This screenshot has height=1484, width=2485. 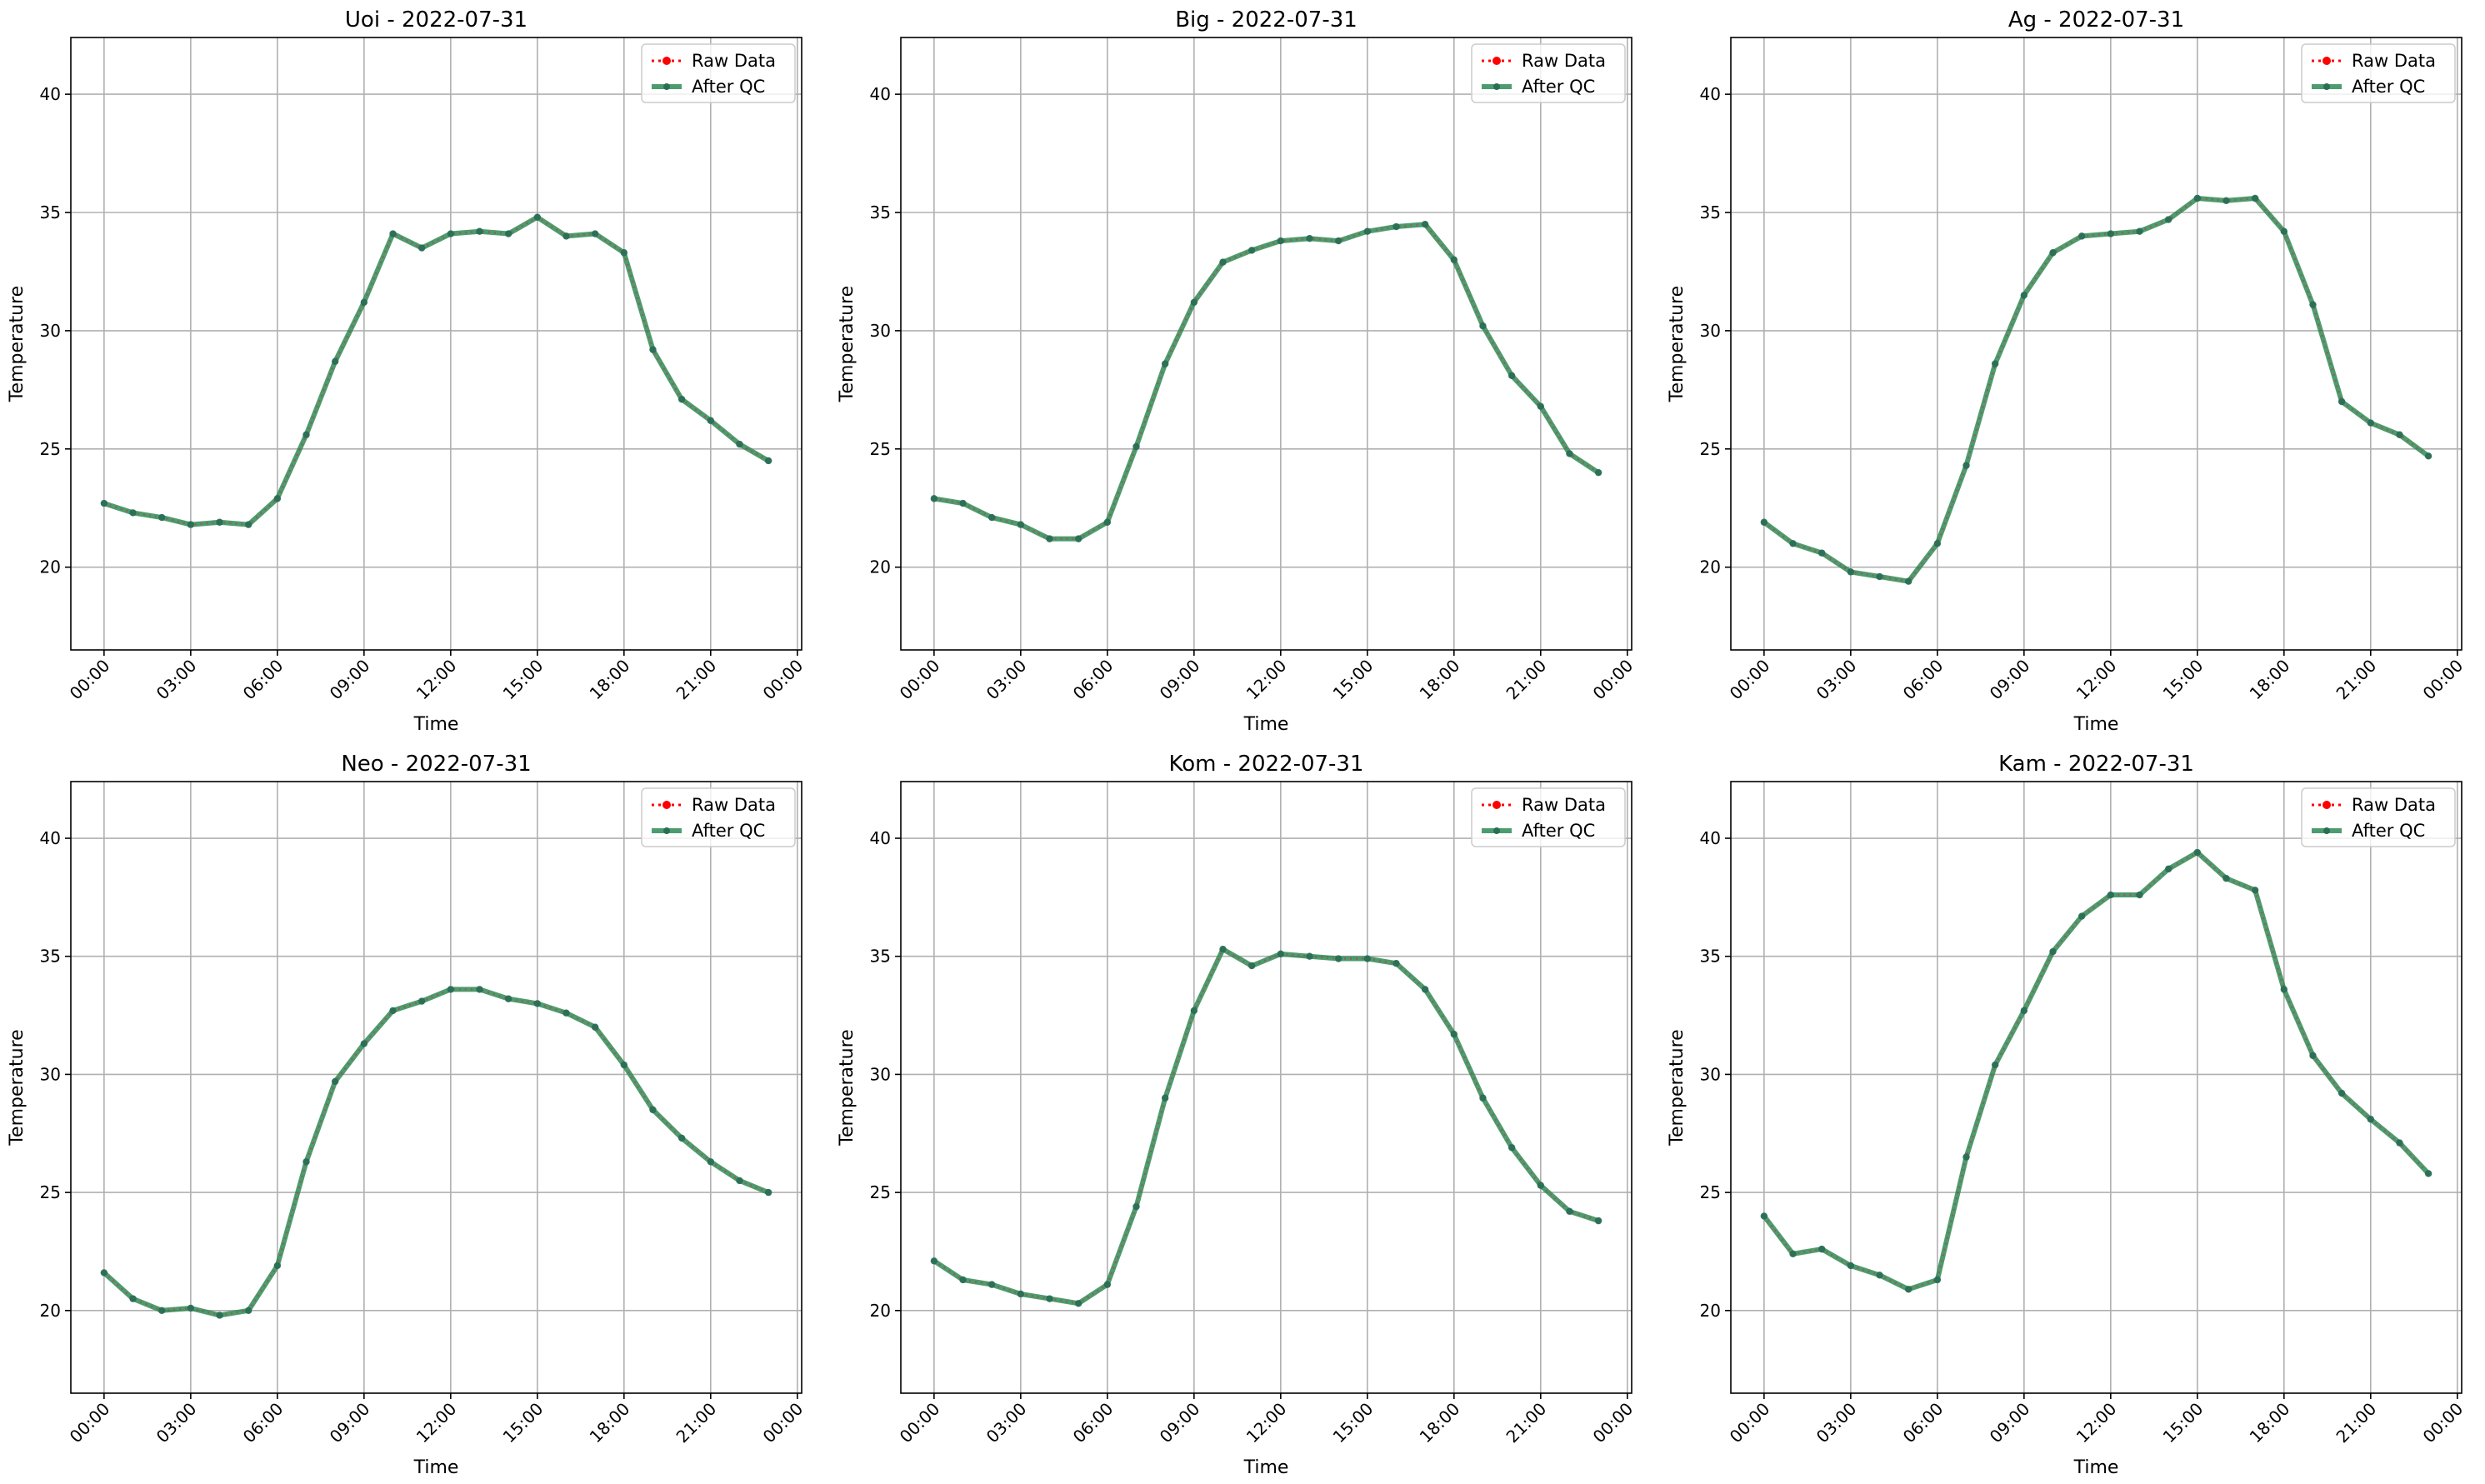 I want to click on y-tick-label: 35, so click(x=1710, y=957).